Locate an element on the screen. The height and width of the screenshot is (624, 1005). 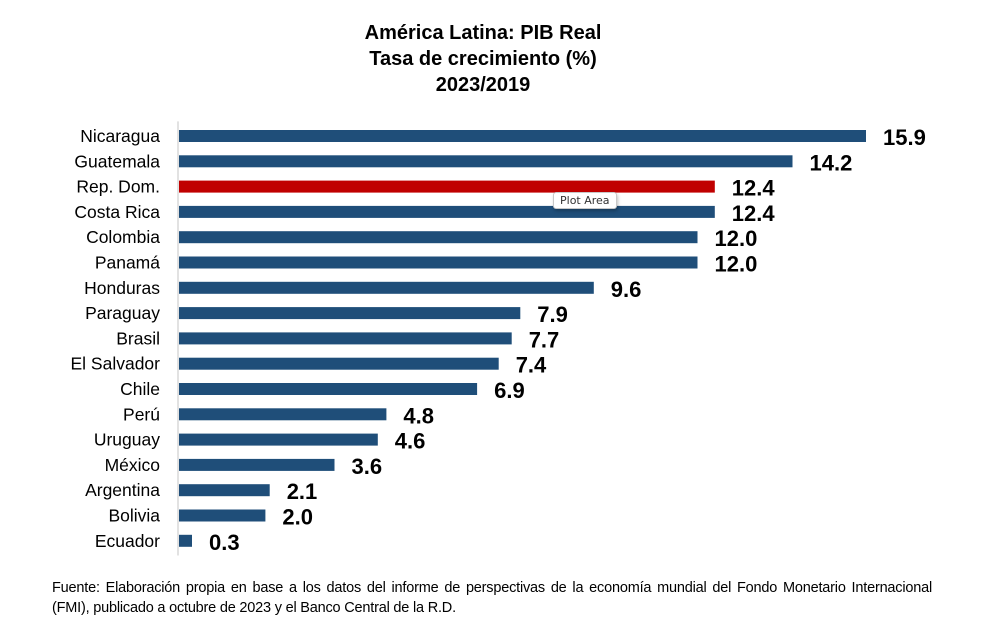
bar-argentina is located at coordinates (224, 490).